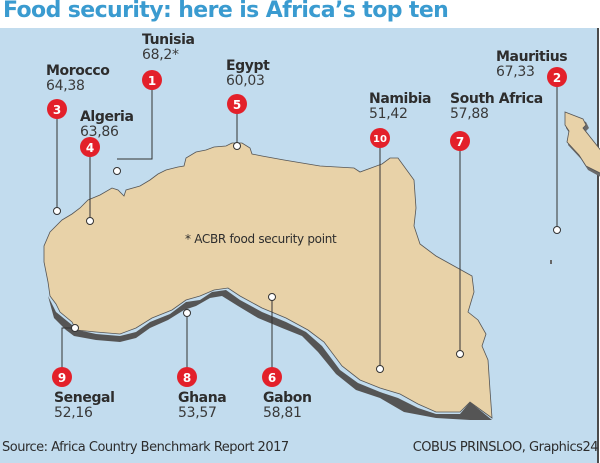 This screenshot has width=600, height=463. I want to click on graphics-credit: COBUS PRINSLOO, Graphics24, so click(505, 447).